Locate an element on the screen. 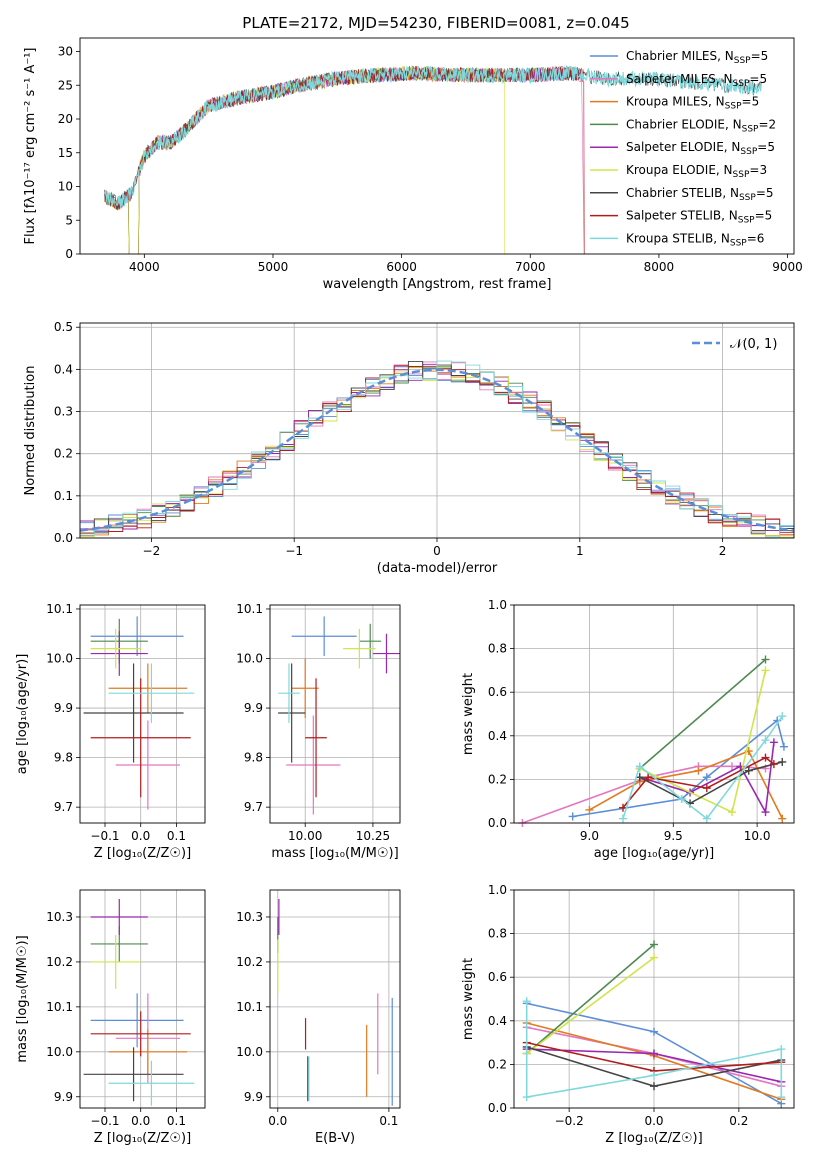  y-axis-label: age [log₁₀(age/yr)] is located at coordinates (22, 714).